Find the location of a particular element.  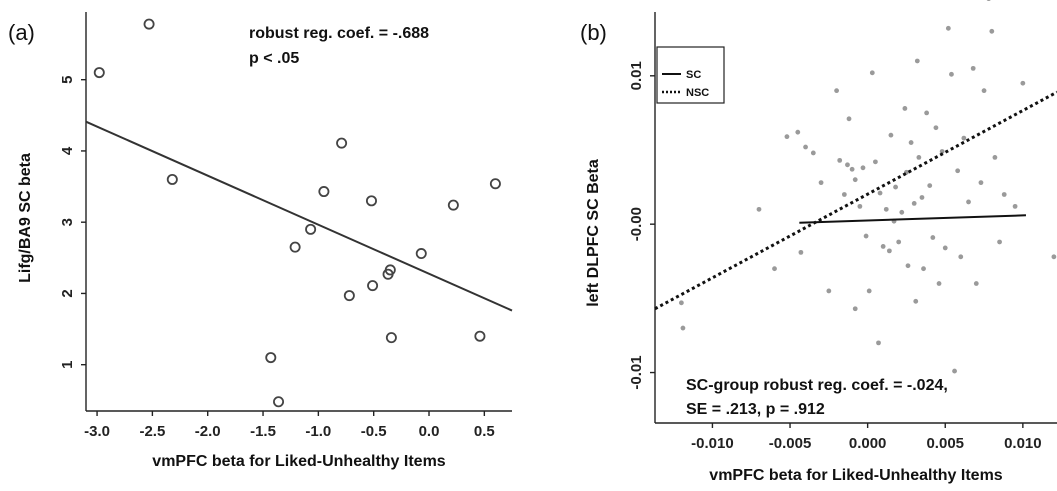

panel-a-y-tick-label: 3 is located at coordinates (67, 222).